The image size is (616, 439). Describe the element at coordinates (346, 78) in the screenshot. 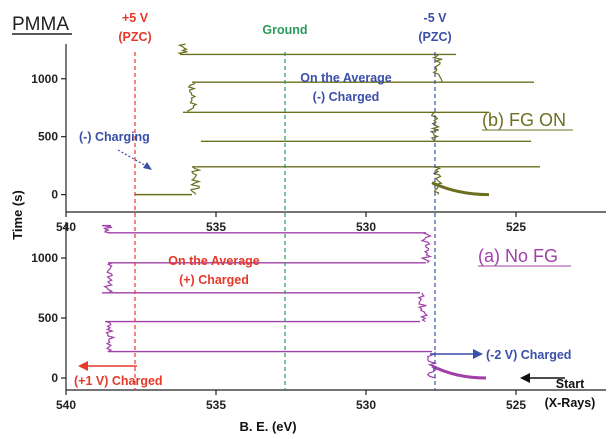

I see `annotation-top-average-1: On the Average` at that location.